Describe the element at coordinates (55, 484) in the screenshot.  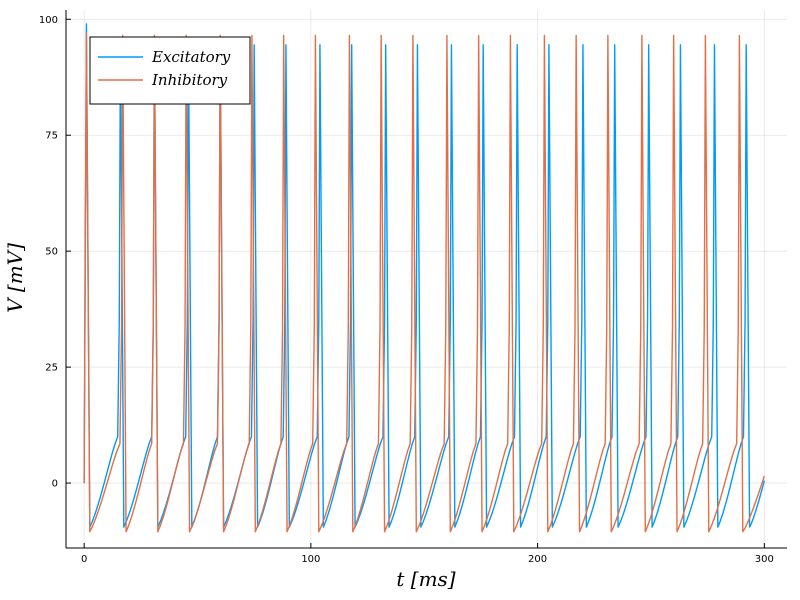
I see `y-tick-label: 0` at that location.